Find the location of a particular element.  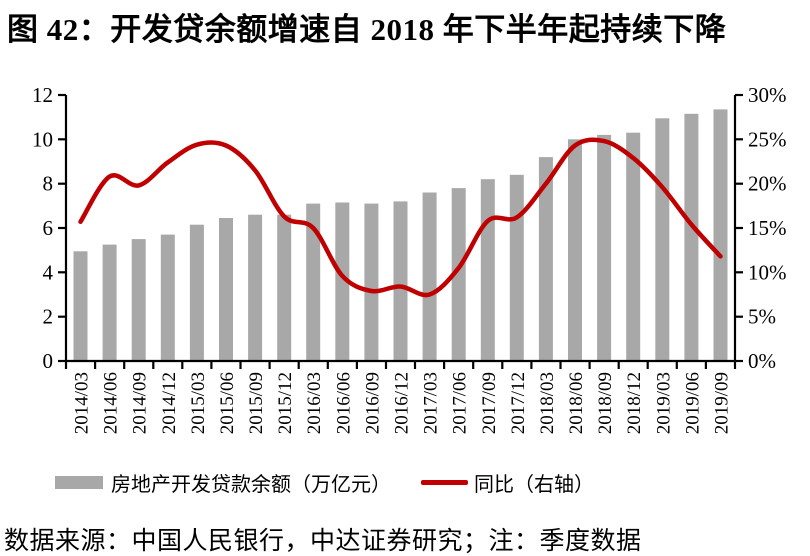

right-axis-label: 0% is located at coordinates (762, 361).